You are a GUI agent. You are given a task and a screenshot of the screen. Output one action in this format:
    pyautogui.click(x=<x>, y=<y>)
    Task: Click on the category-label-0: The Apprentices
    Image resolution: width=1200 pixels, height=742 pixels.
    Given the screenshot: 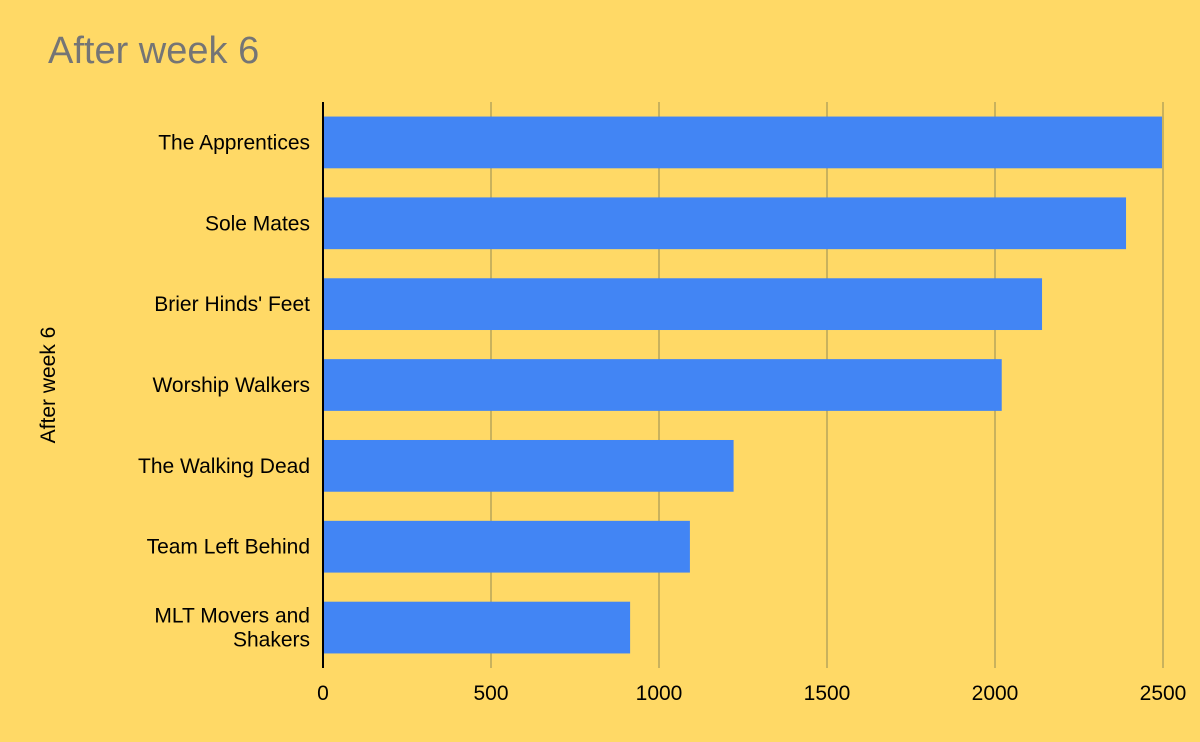 What is the action you would take?
    pyautogui.click(x=234, y=142)
    